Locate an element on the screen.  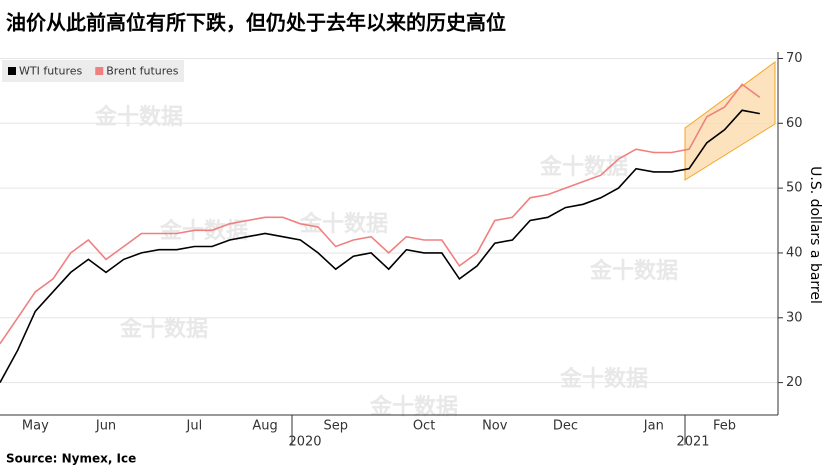
legend-label: WTI futures is located at coordinates (51, 71).